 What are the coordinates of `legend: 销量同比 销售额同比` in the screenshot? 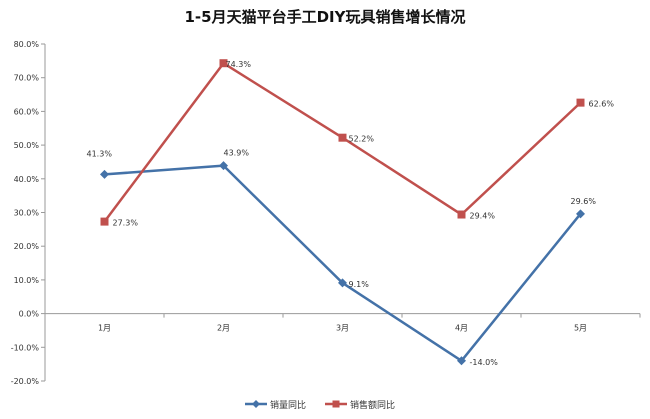 It's located at (320, 405).